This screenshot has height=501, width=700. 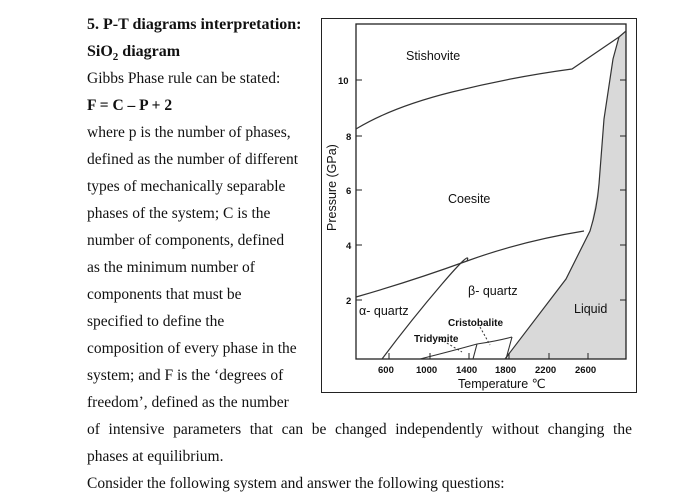 What do you see at coordinates (590, 309) in the screenshot?
I see `liquid-label: Liquid` at bounding box center [590, 309].